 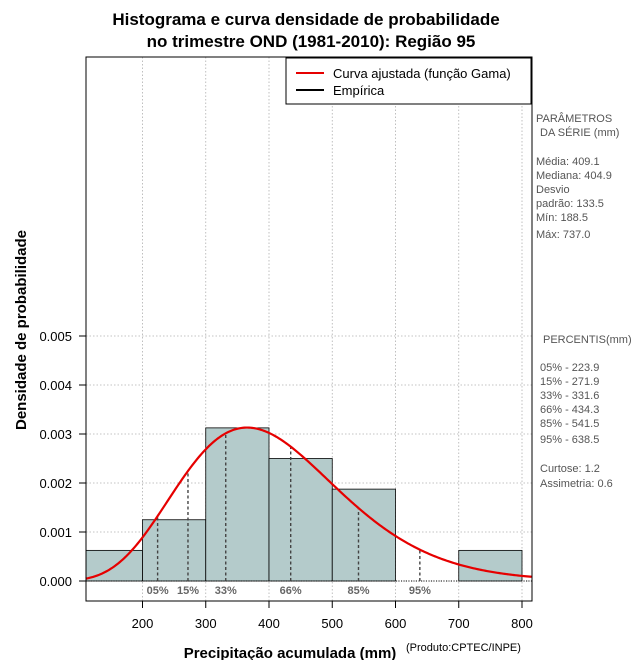 I want to click on legend: Curva ajustada (função Gama) Empírica, so click(x=408, y=81).